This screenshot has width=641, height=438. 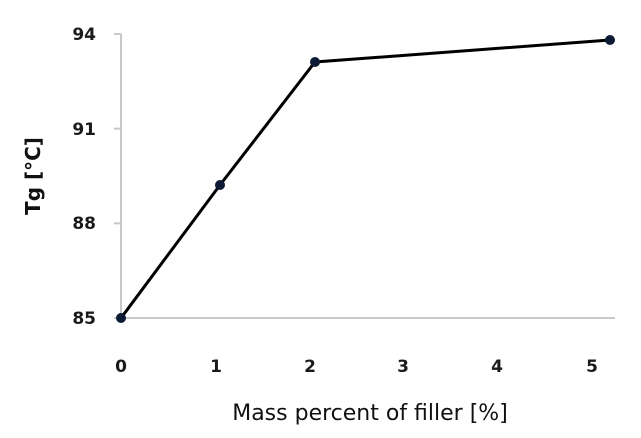 I want to click on x-axis-title: Mass percent of filler [%], so click(x=370, y=413).